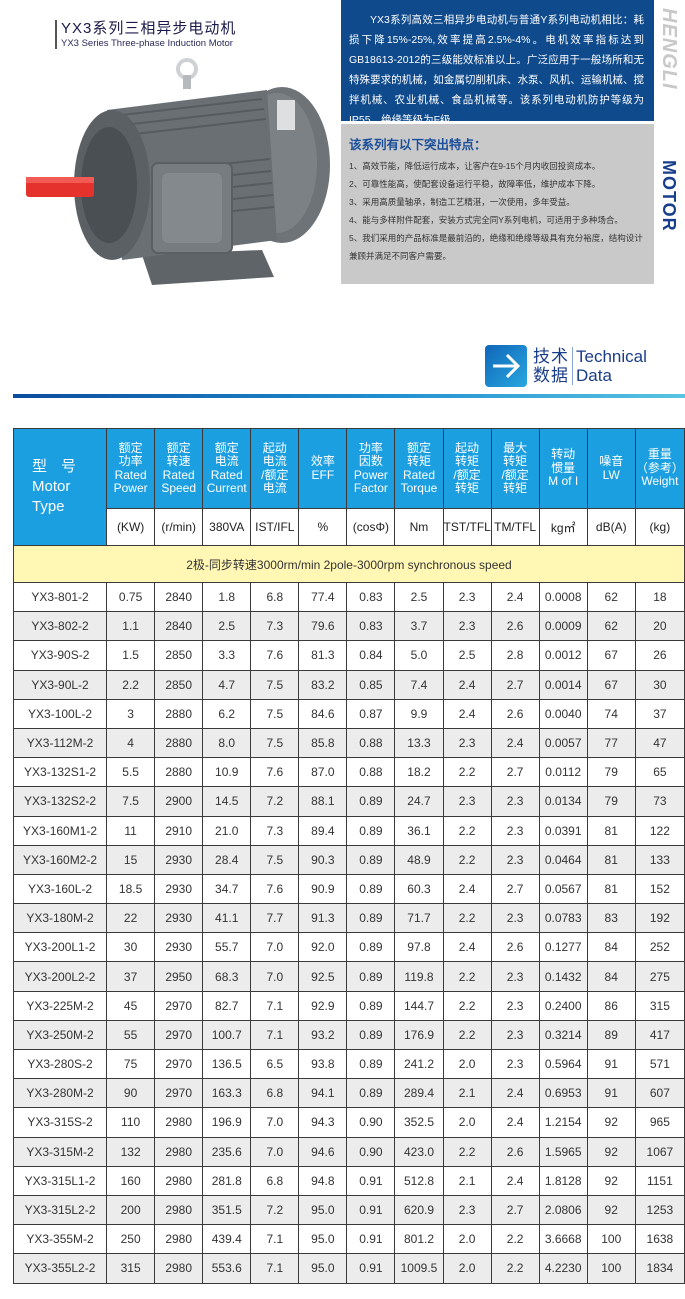  I want to click on spec-cell: 553.6, so click(227, 1268).